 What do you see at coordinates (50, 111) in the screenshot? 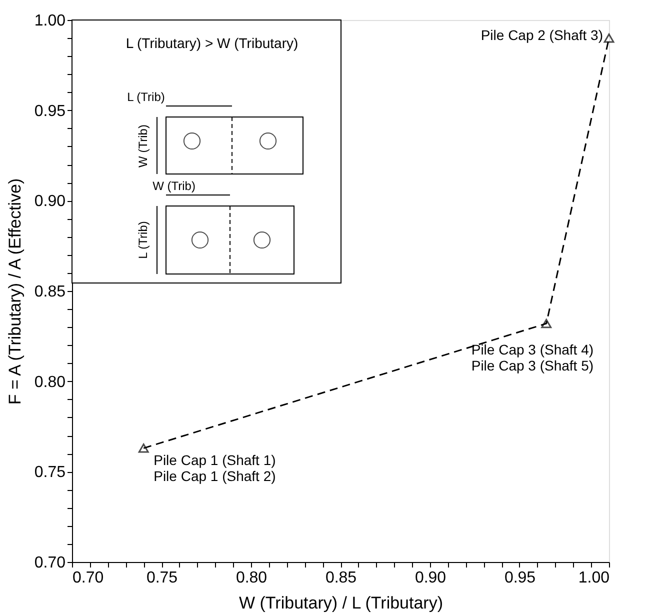
I see `y-tick-label: 0.95` at bounding box center [50, 111].